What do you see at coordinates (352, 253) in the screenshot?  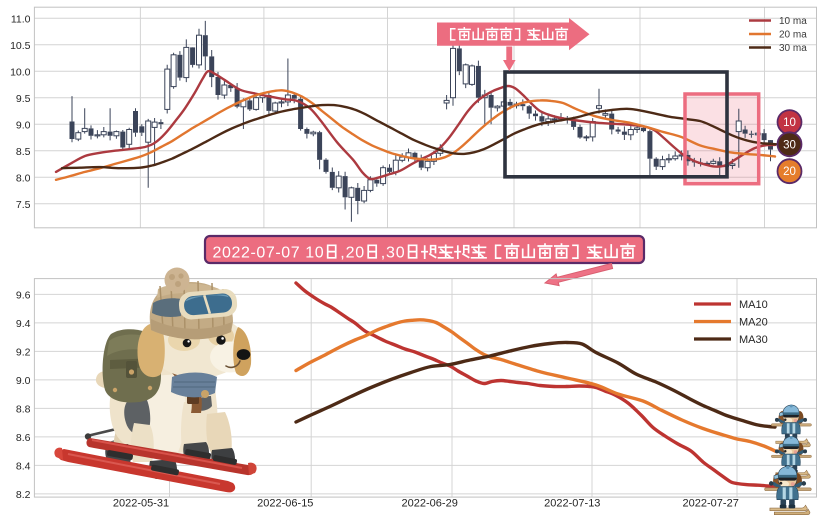 I see `svg-text: ,20` at bounding box center [352, 253].